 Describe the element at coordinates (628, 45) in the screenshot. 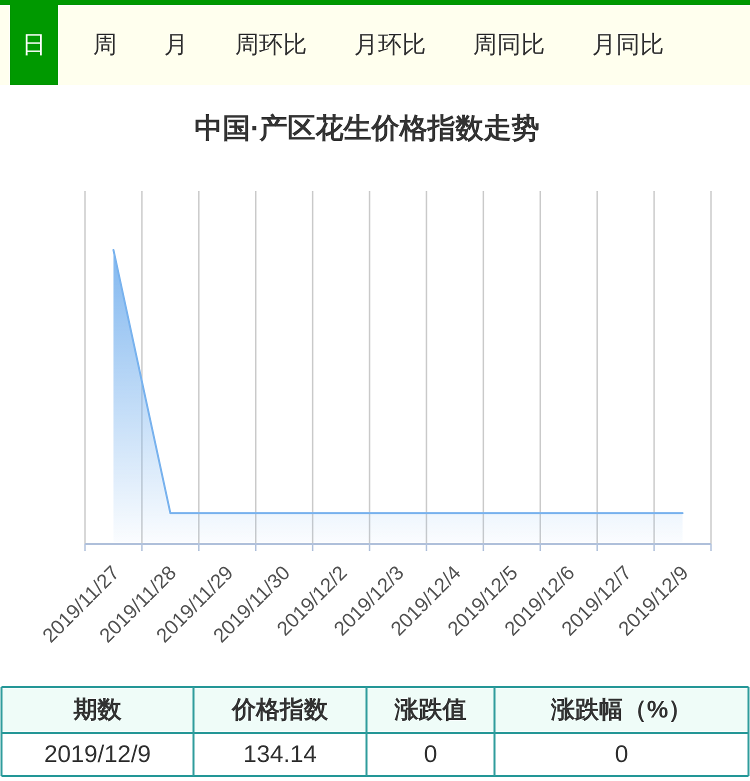

I see `tab-label: 月同比` at that location.